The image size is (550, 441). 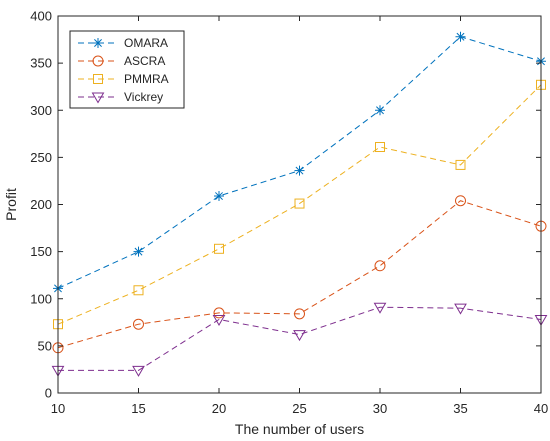 I want to click on x-tick-label: 25, so click(x=299, y=408).